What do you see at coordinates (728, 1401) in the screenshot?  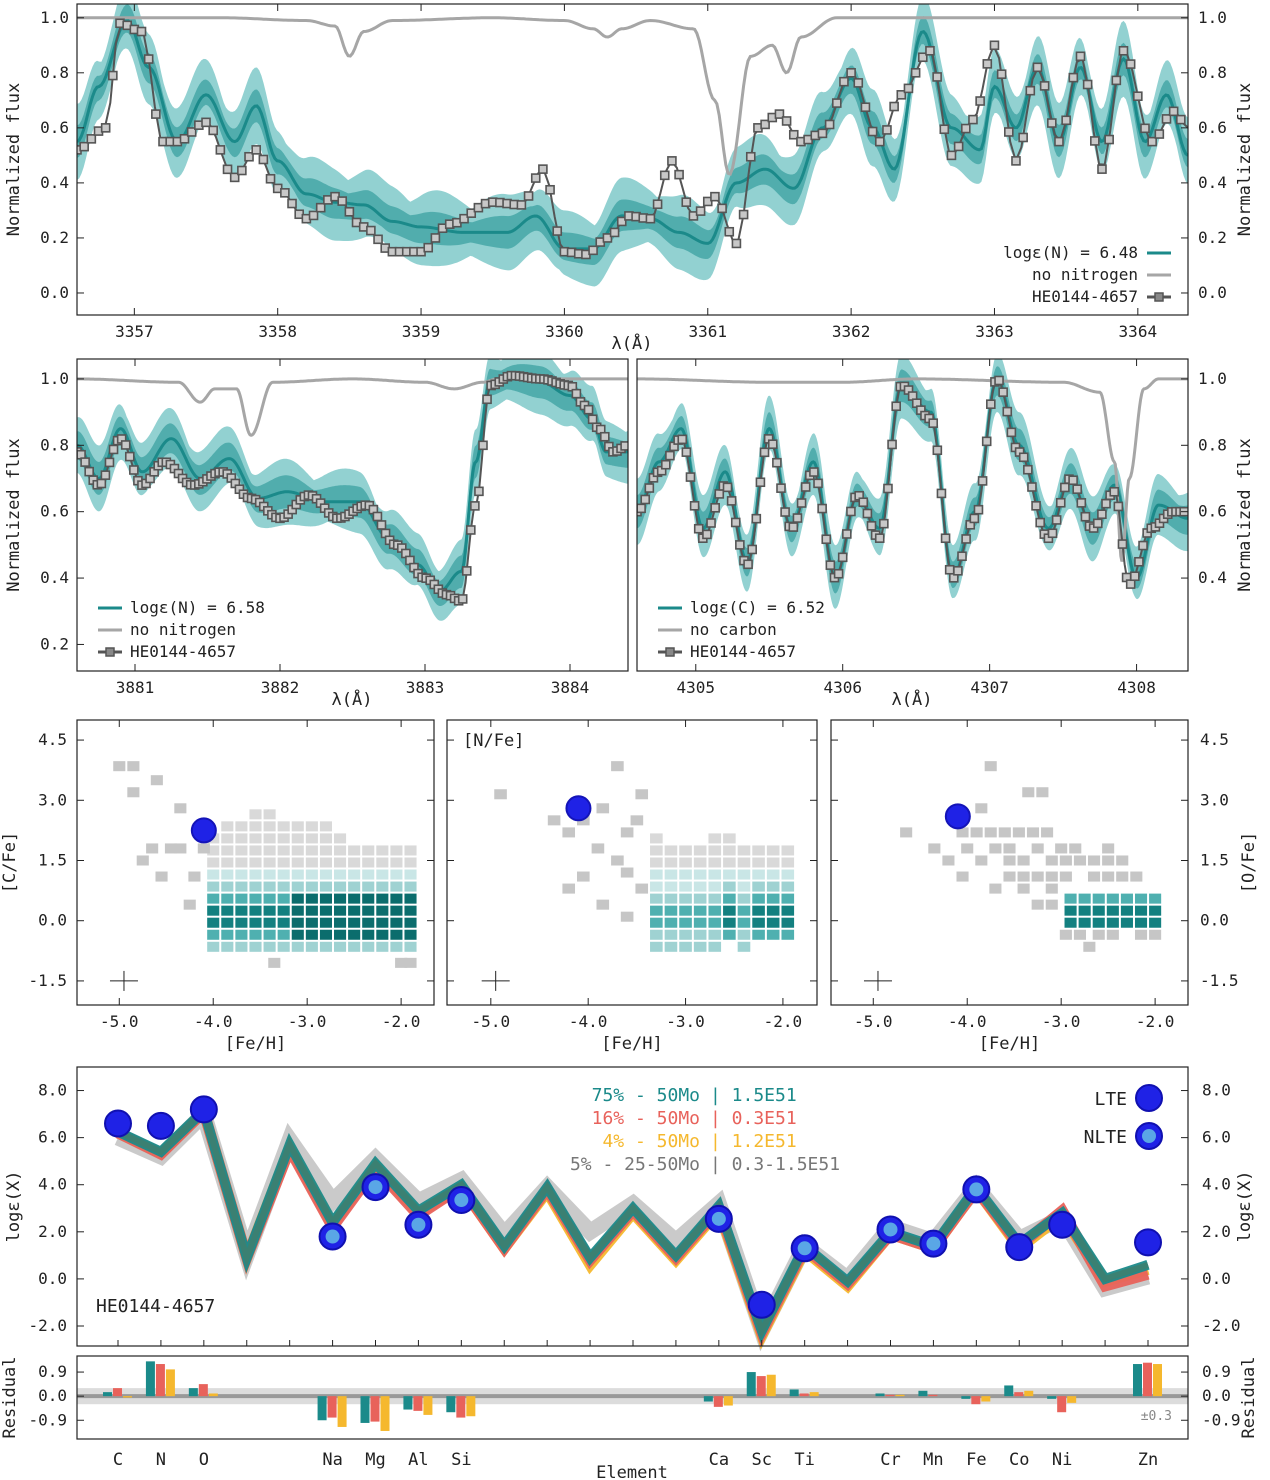 I see `residual-bar-yellow` at bounding box center [728, 1401].